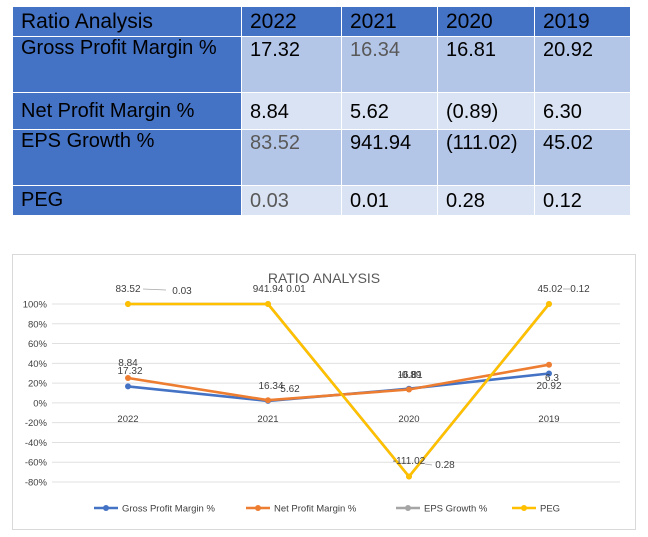 This screenshot has width=648, height=537. What do you see at coordinates (445, 465) in the screenshot?
I see `data-label: 0.28` at bounding box center [445, 465].